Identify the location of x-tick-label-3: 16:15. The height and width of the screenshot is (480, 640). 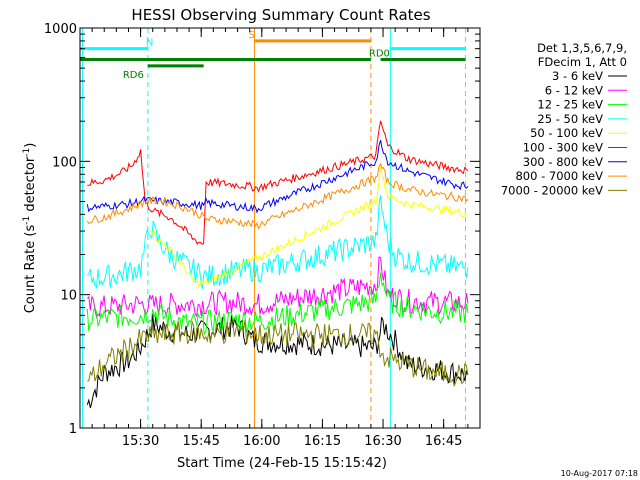
(322, 441).